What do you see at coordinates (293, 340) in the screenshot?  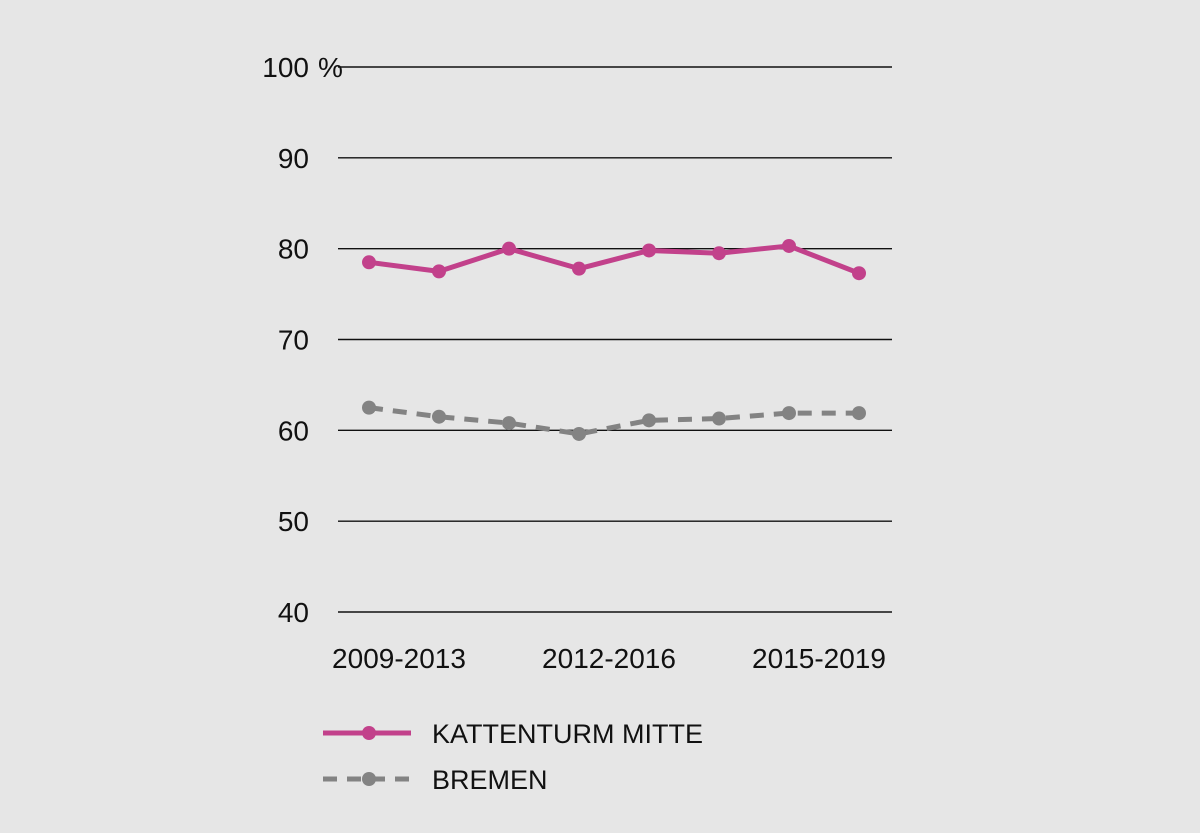 I see `y-tick-label: 70` at bounding box center [293, 340].